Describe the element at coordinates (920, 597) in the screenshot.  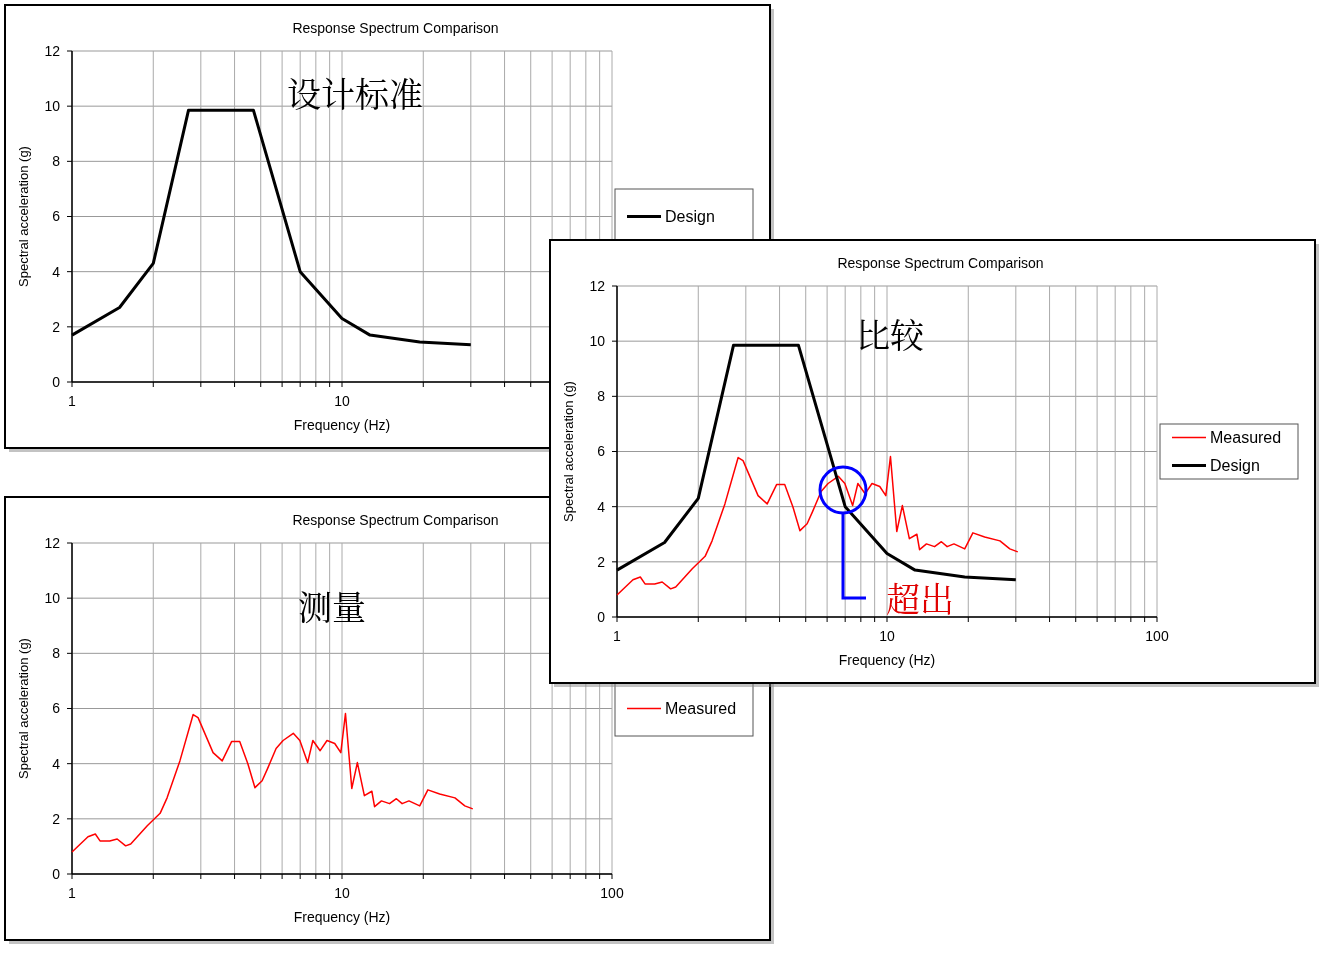
I see `annotation: 超出` at that location.